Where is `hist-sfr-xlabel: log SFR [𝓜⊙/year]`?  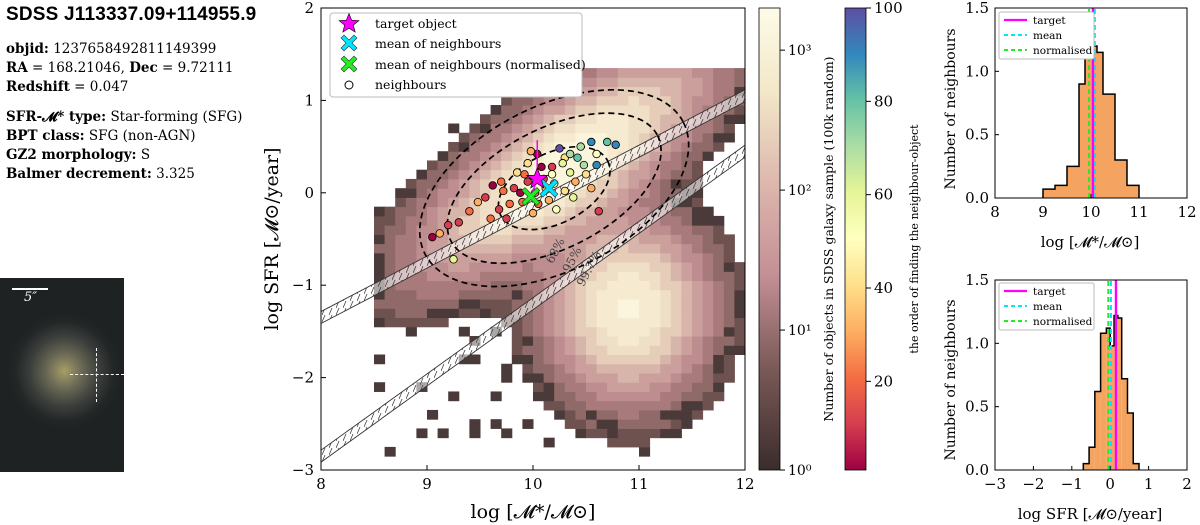
hist-sfr-xlabel: log SFR [𝓜⊙/year] is located at coordinates (1090, 514).